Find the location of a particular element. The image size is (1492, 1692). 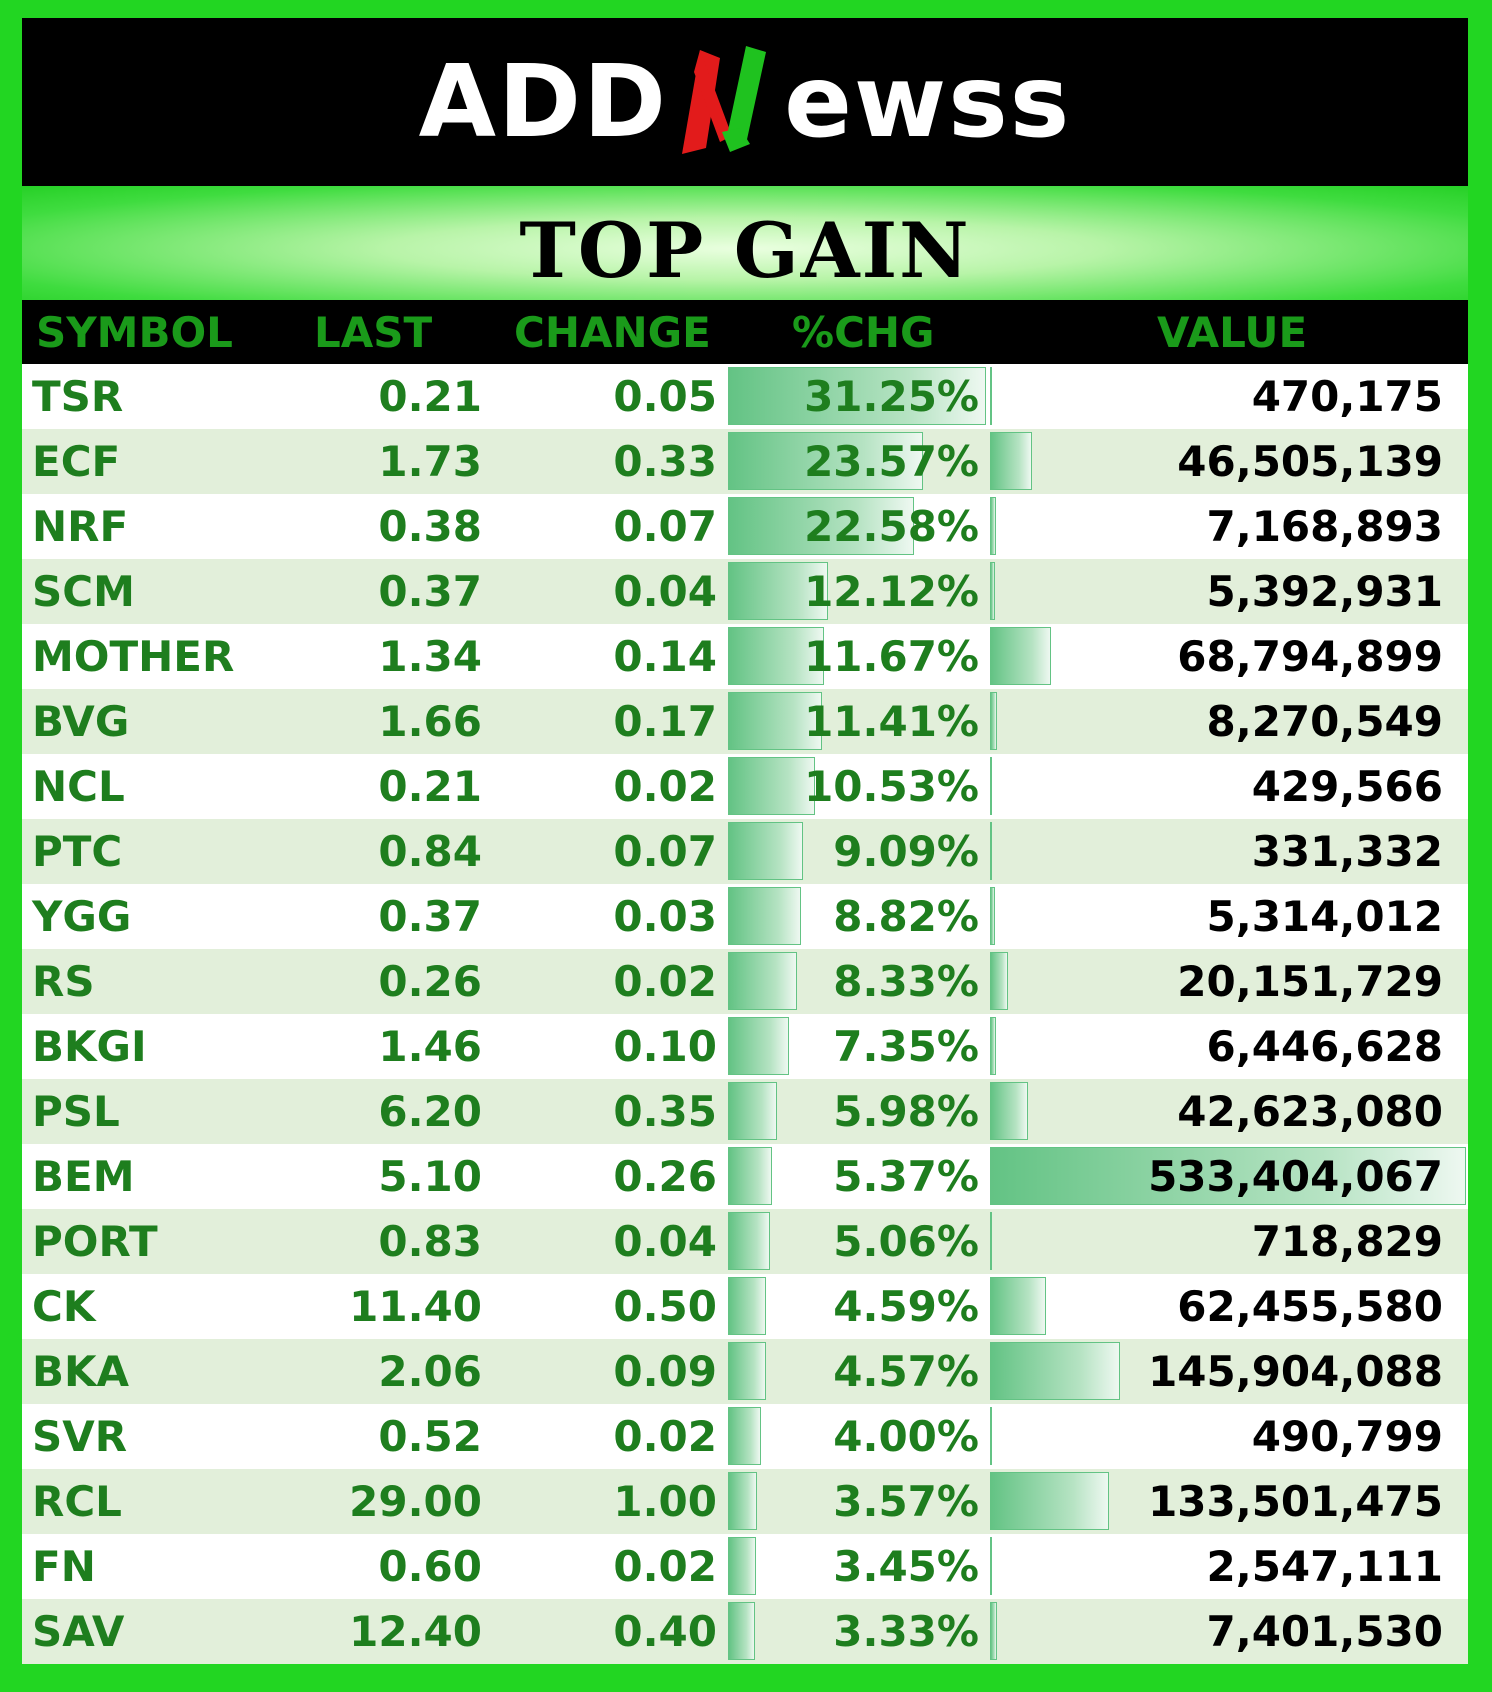

cell-value: 533,404,067 is located at coordinates (1295, 1176).